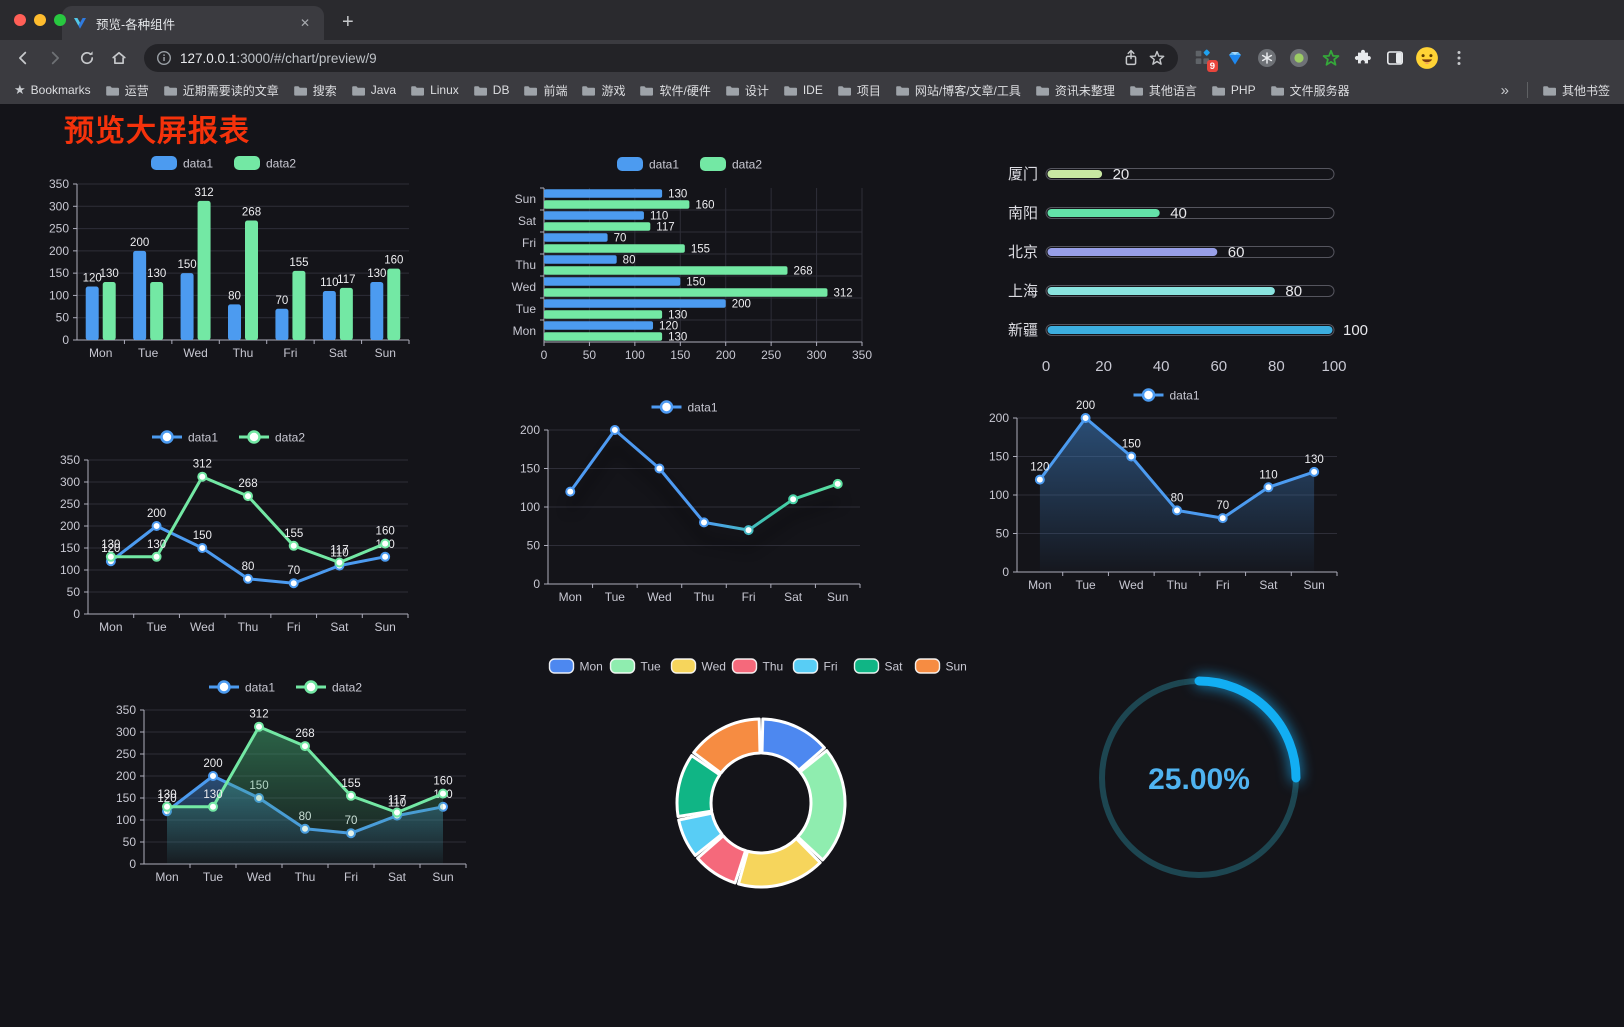 This screenshot has width=1624, height=1027. I want to click on page-info-icon, so click(164, 58).